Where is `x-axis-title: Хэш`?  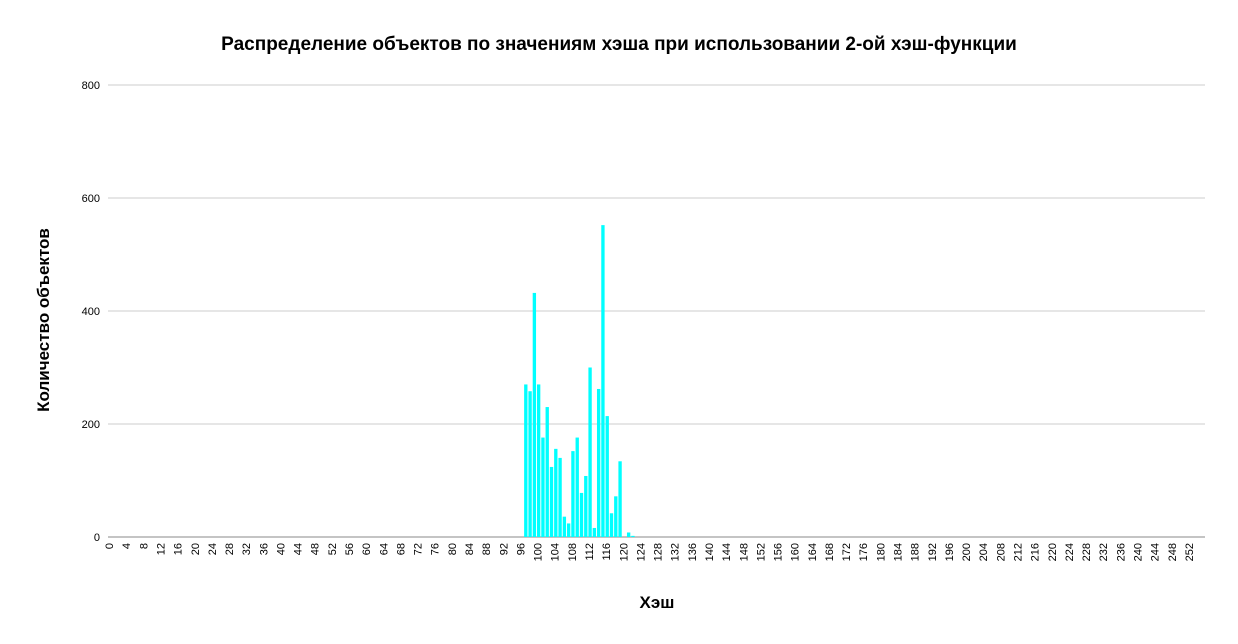 x-axis-title: Хэш is located at coordinates (657, 602).